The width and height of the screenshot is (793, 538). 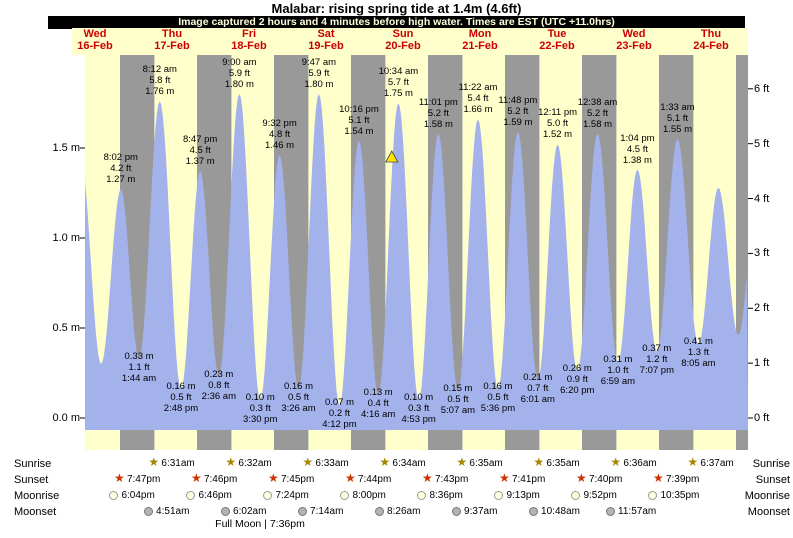 I want to click on low-tide-label: 0.07 m 0.2 ft 4:12 pm, so click(x=339, y=413).